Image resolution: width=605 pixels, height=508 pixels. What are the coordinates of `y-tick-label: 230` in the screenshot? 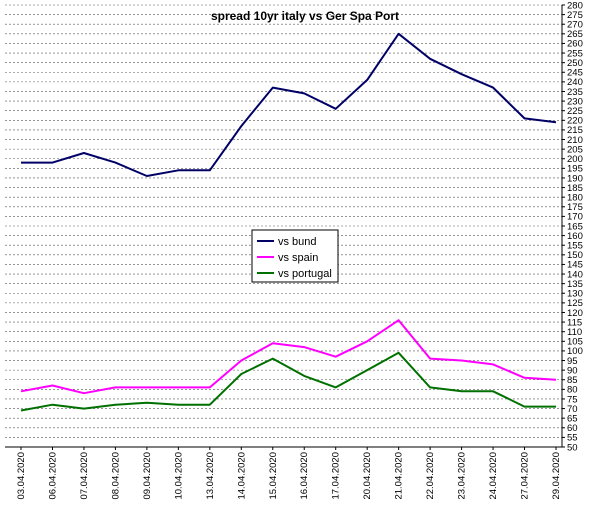 It's located at (575, 101).